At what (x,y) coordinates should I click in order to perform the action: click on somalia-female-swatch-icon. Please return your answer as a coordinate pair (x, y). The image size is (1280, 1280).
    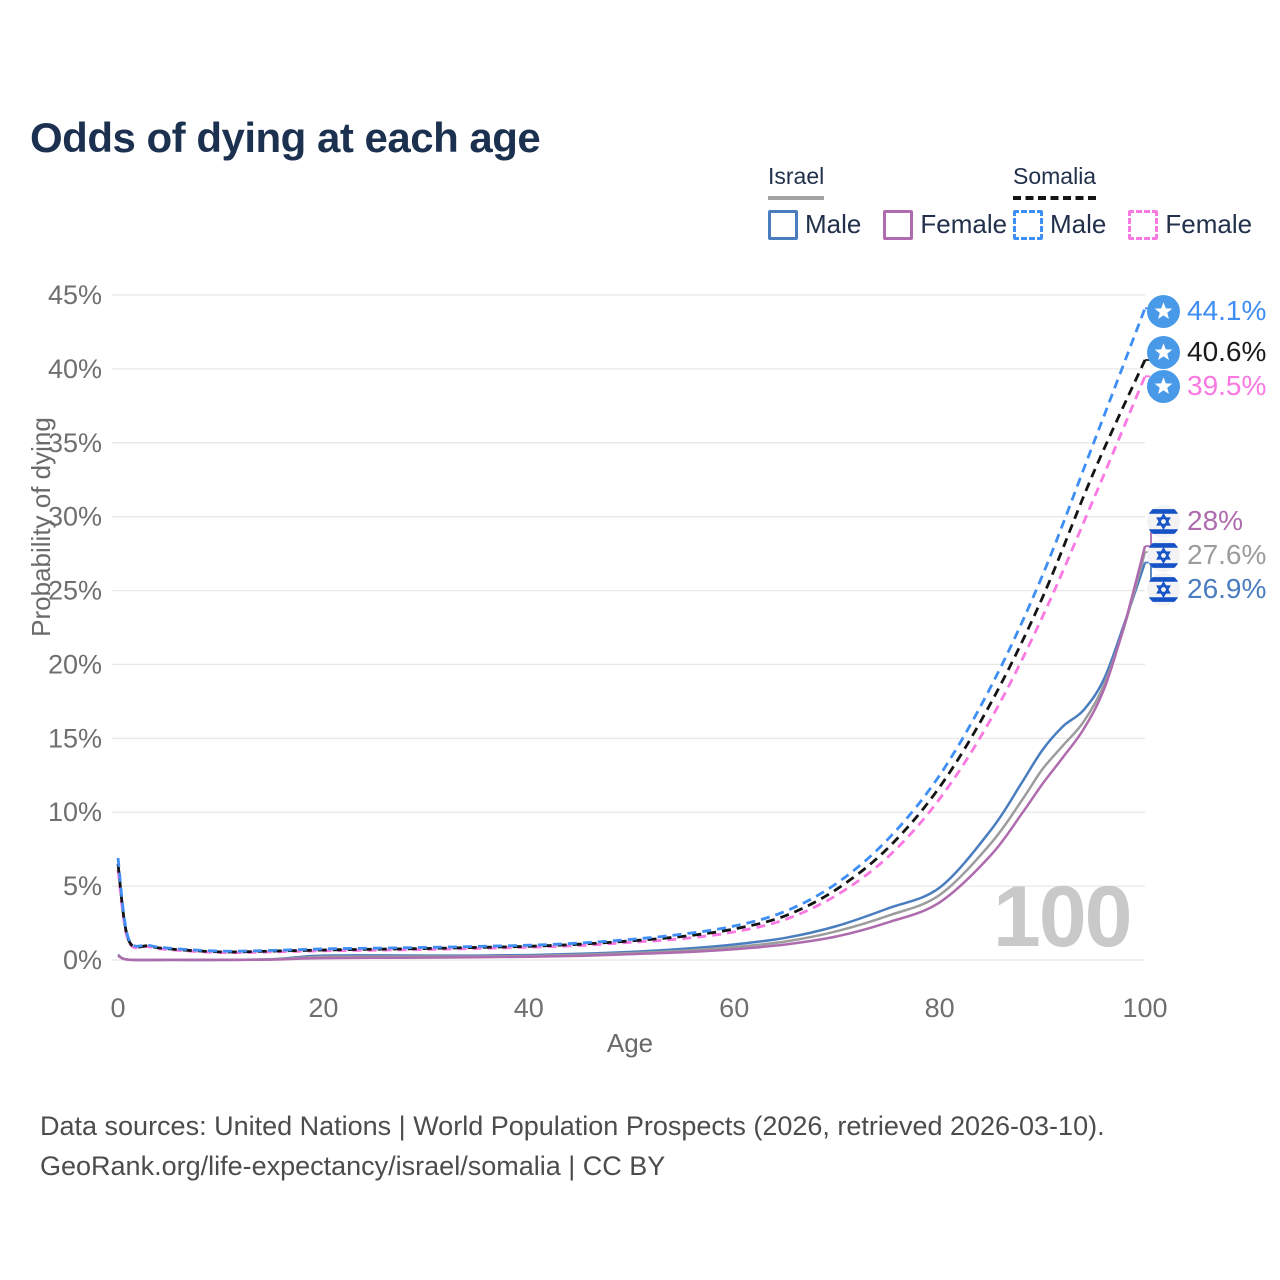
    Looking at the image, I should click on (1143, 224).